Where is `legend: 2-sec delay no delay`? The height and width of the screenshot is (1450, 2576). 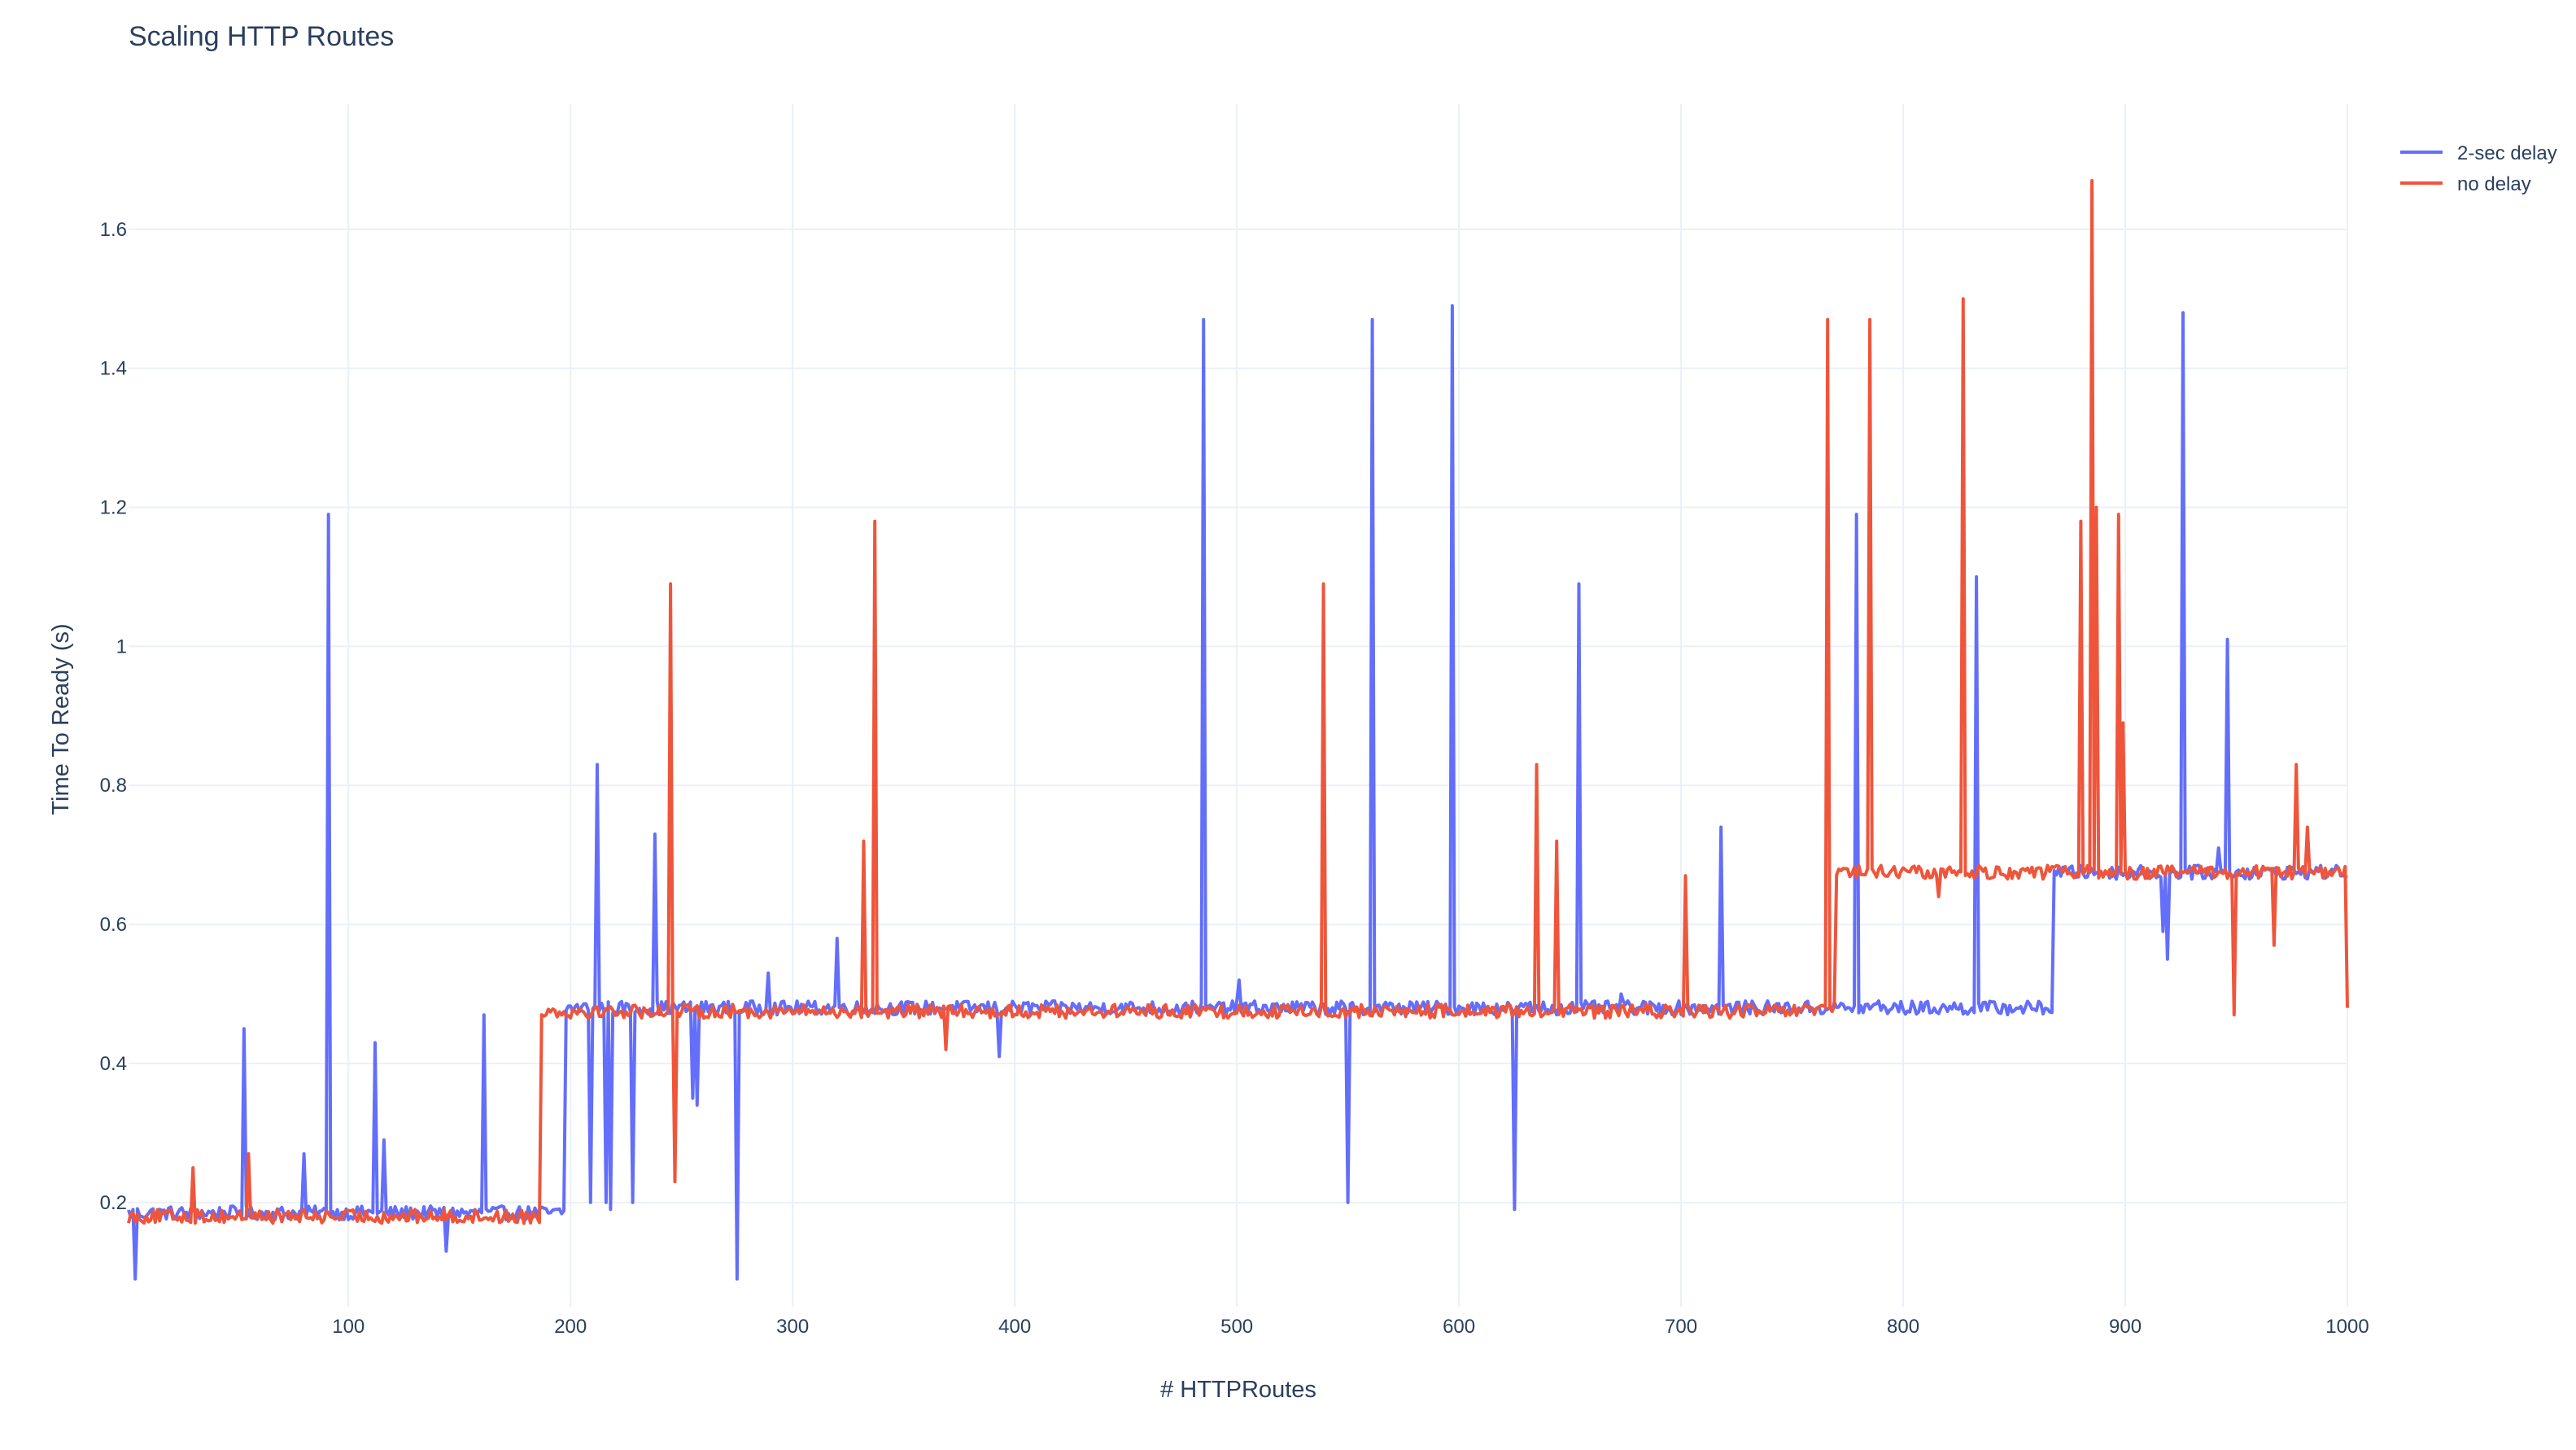 legend: 2-sec delay no delay is located at coordinates (2478, 168).